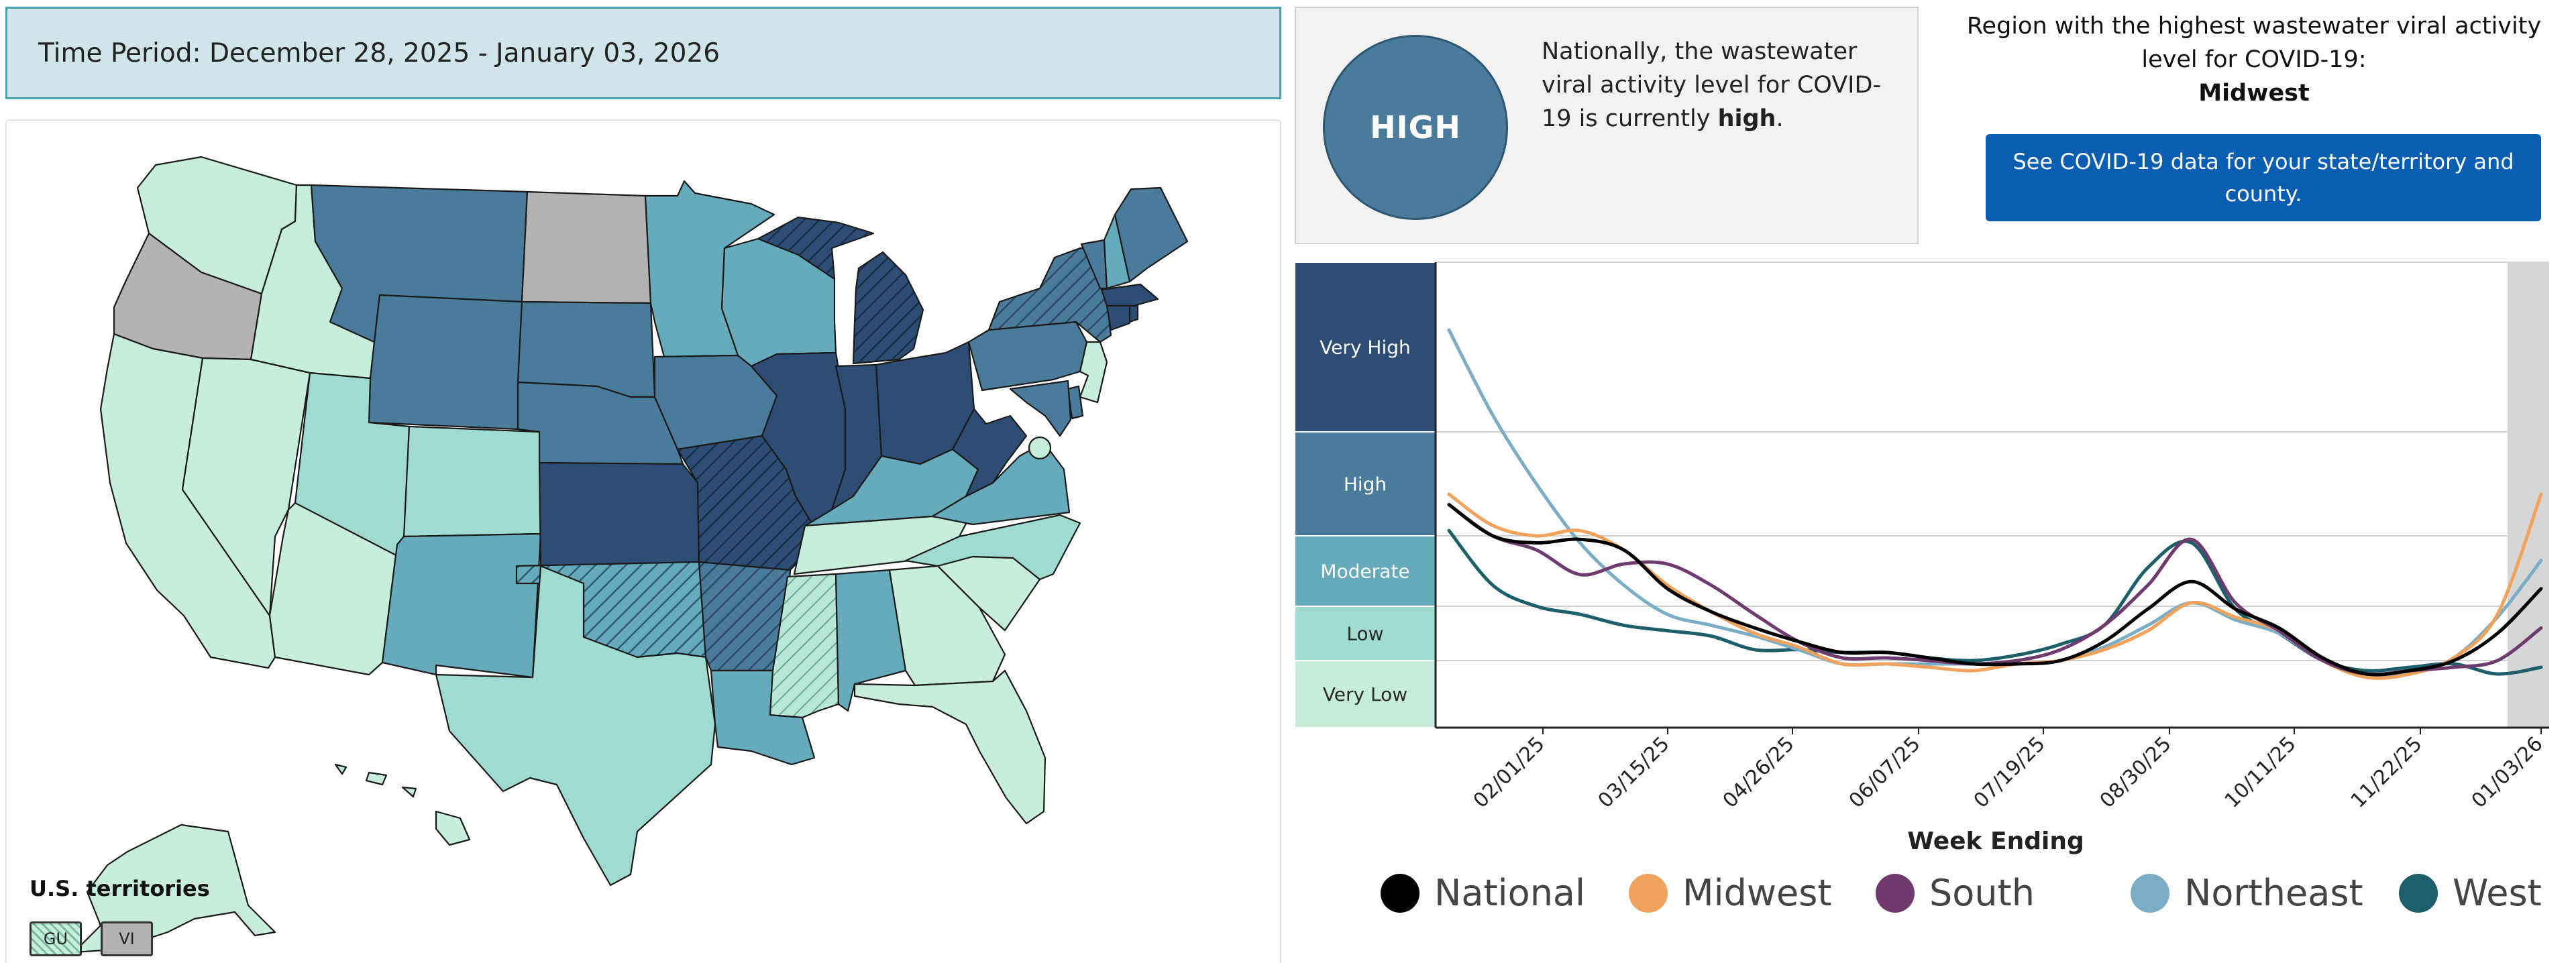 This screenshot has height=963, width=2576. Describe the element at coordinates (1995, 841) in the screenshot. I see `x-axis-label: Week Ending` at that location.